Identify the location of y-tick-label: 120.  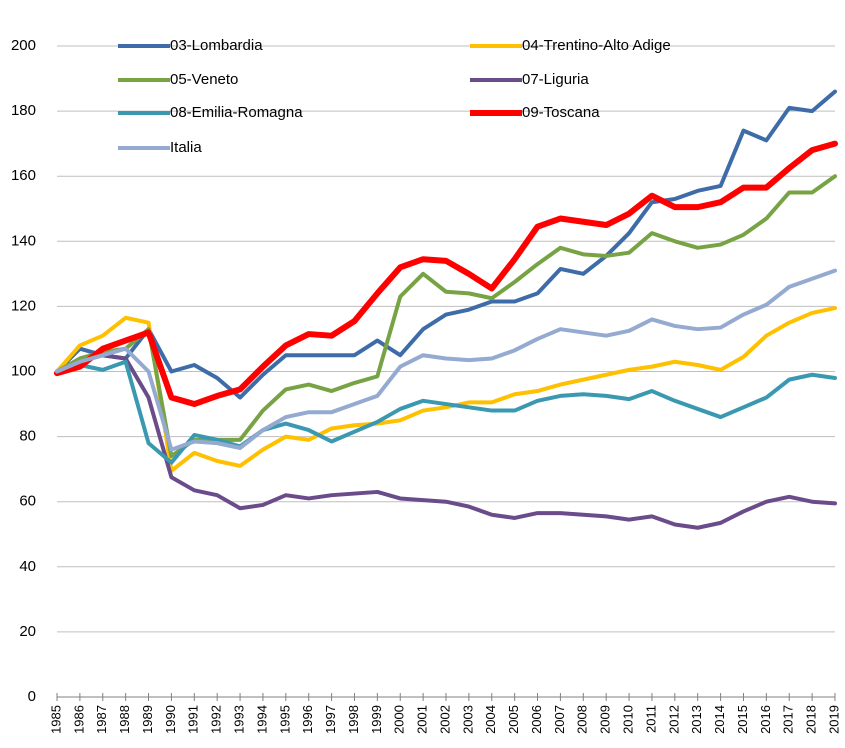
(23, 305).